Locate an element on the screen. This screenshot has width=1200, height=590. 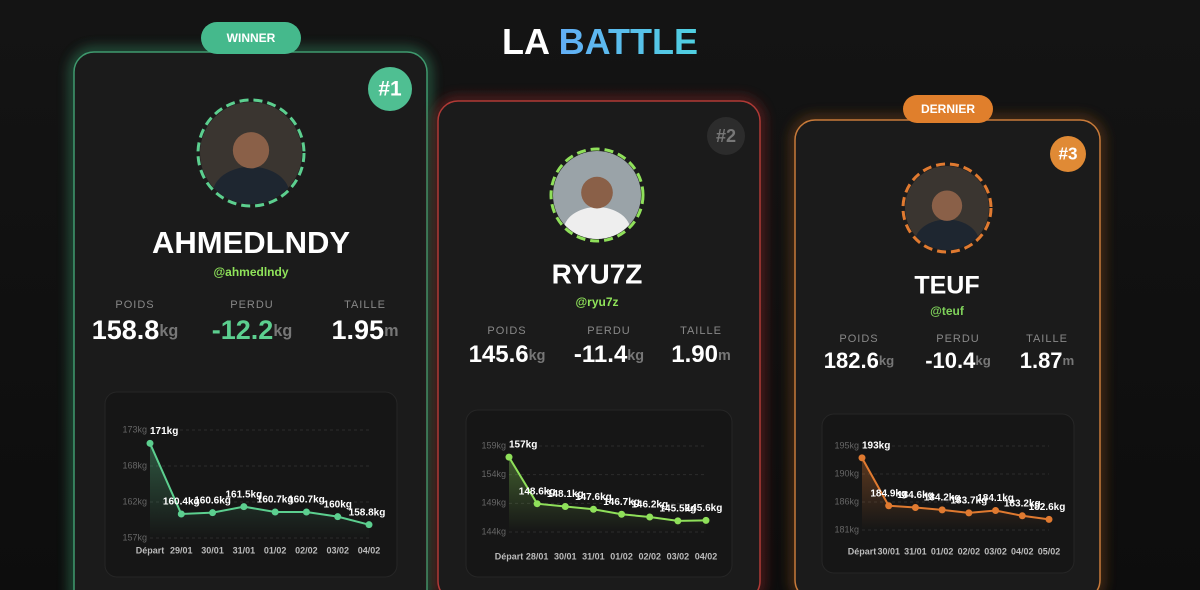
y-tick-label: 144kg is located at coordinates (493, 531).